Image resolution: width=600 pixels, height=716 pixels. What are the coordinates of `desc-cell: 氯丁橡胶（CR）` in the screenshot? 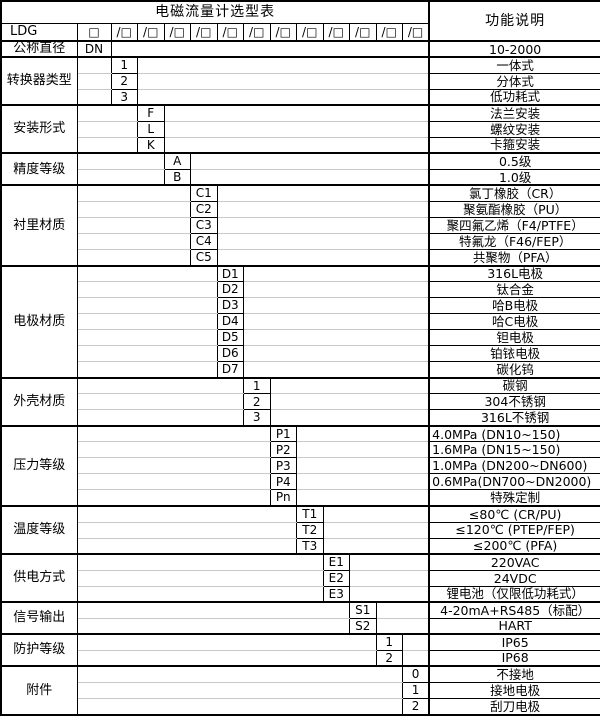 It's located at (514, 193).